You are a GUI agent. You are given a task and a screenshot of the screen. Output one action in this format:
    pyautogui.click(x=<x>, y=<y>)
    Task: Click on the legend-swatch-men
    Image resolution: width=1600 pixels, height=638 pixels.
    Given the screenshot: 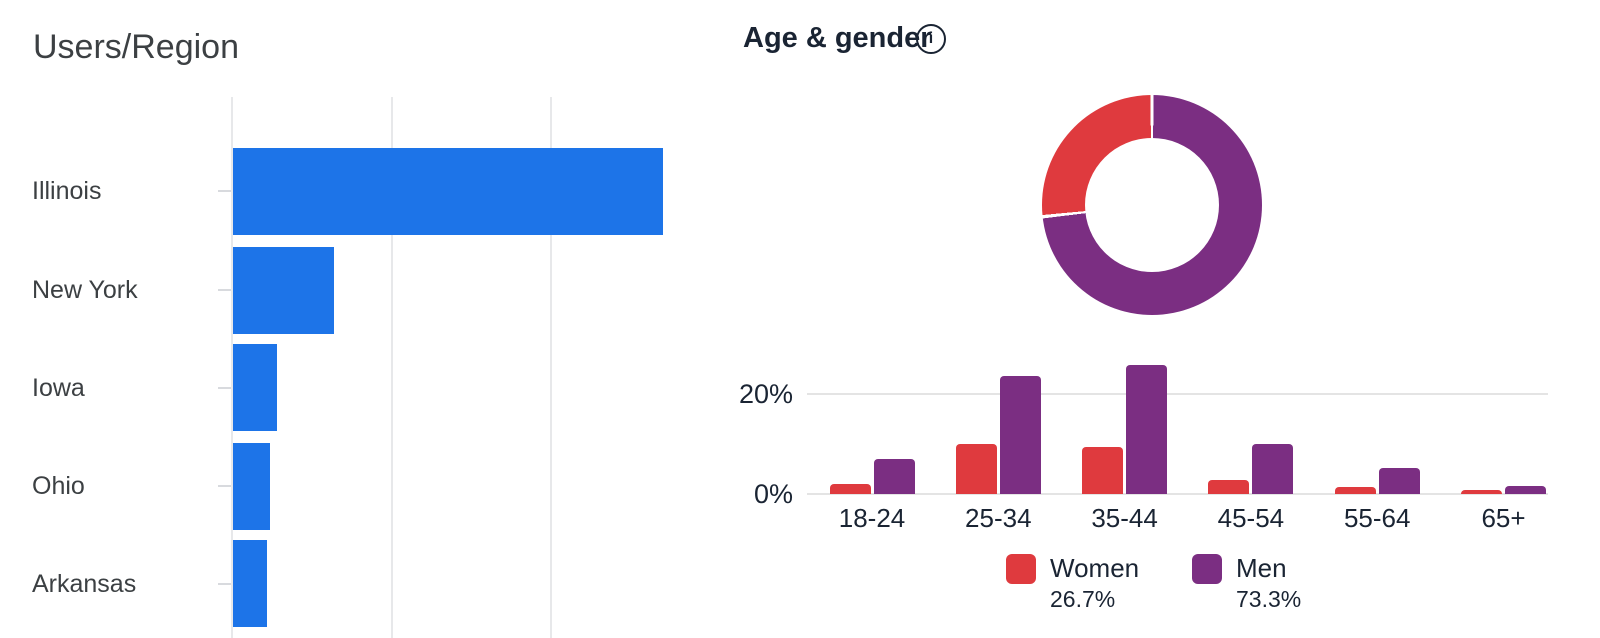 What is the action you would take?
    pyautogui.click(x=1207, y=569)
    